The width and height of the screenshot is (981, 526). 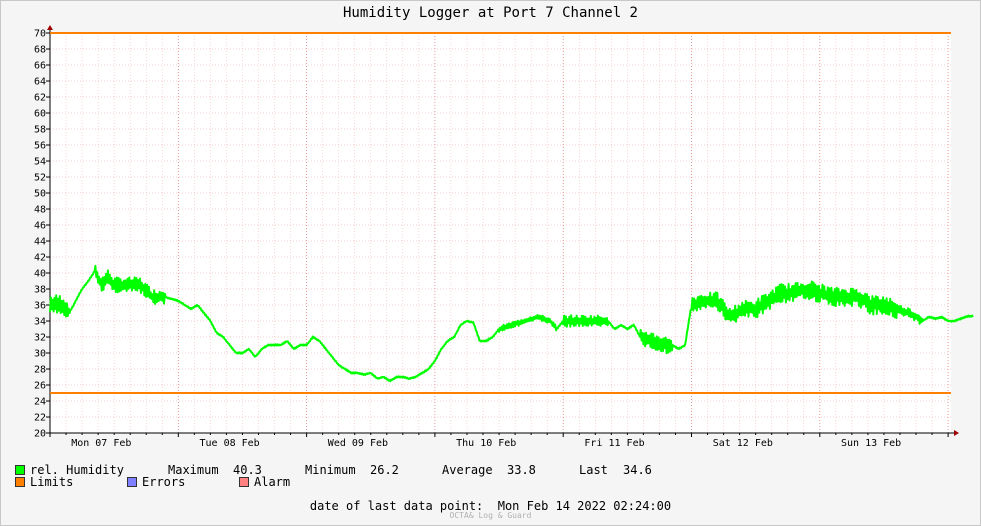 What do you see at coordinates (193, 470) in the screenshot?
I see `stat-max-label: Maximum` at bounding box center [193, 470].